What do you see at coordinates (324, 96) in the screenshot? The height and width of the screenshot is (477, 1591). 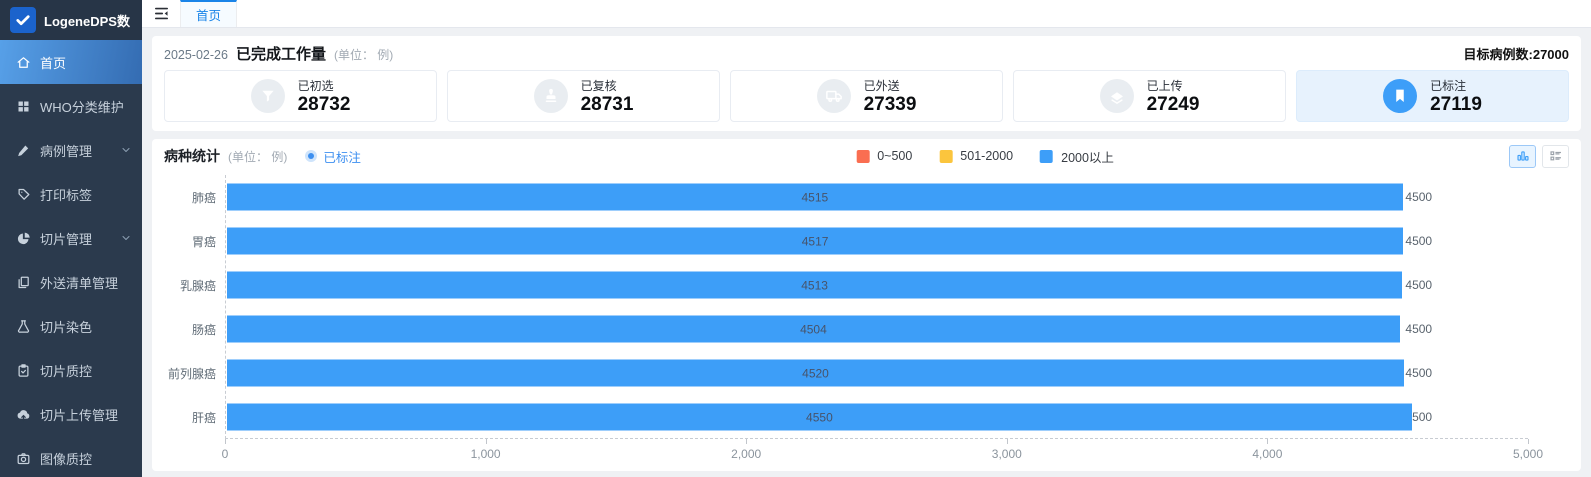 I see `stat-text: 已初选 28732` at bounding box center [324, 96].